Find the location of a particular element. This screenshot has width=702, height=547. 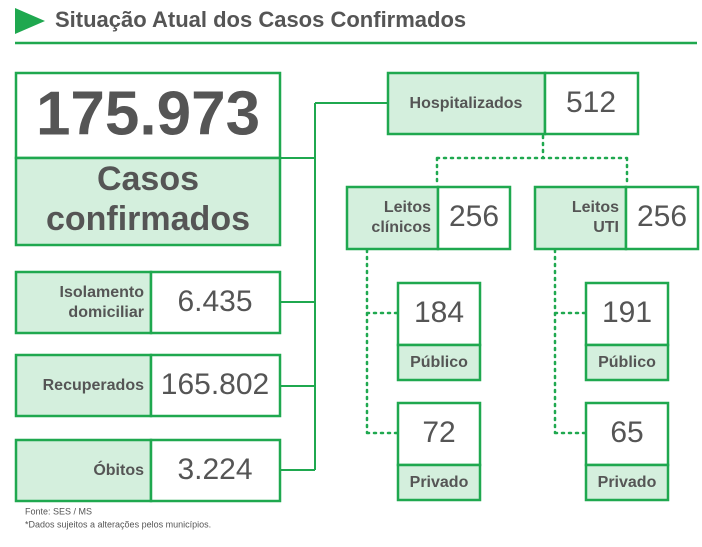

label: Recuperados is located at coordinates (93, 385).